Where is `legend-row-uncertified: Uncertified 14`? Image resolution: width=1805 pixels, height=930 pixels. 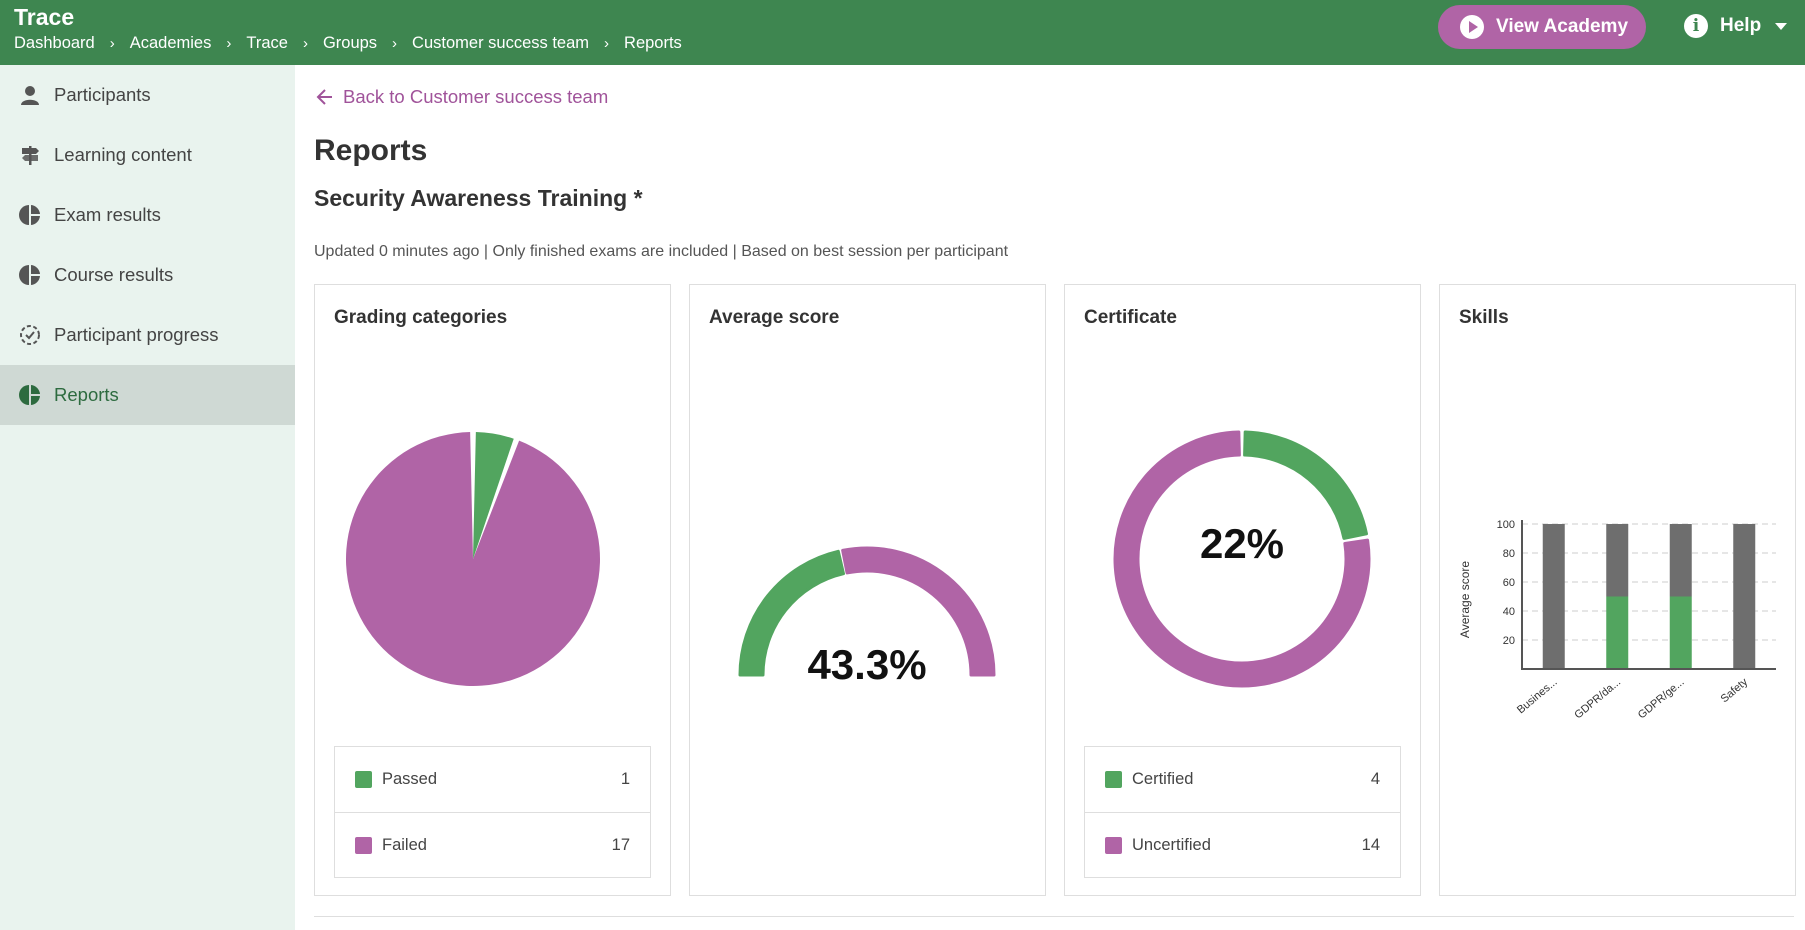
legend-row-uncertified: Uncertified 14 is located at coordinates (1242, 844).